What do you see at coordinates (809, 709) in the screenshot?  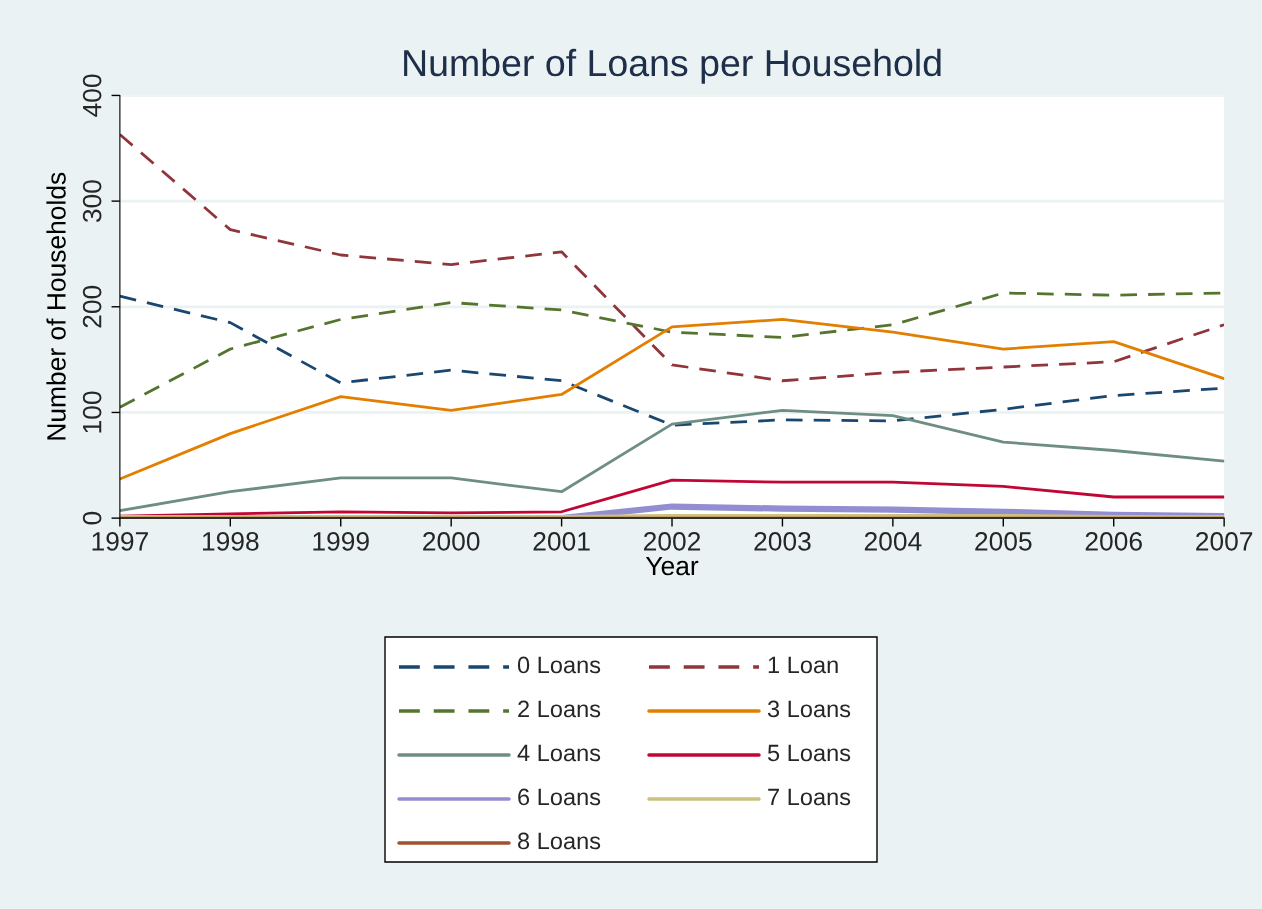 I see `legend-label: 3 Loans` at bounding box center [809, 709].